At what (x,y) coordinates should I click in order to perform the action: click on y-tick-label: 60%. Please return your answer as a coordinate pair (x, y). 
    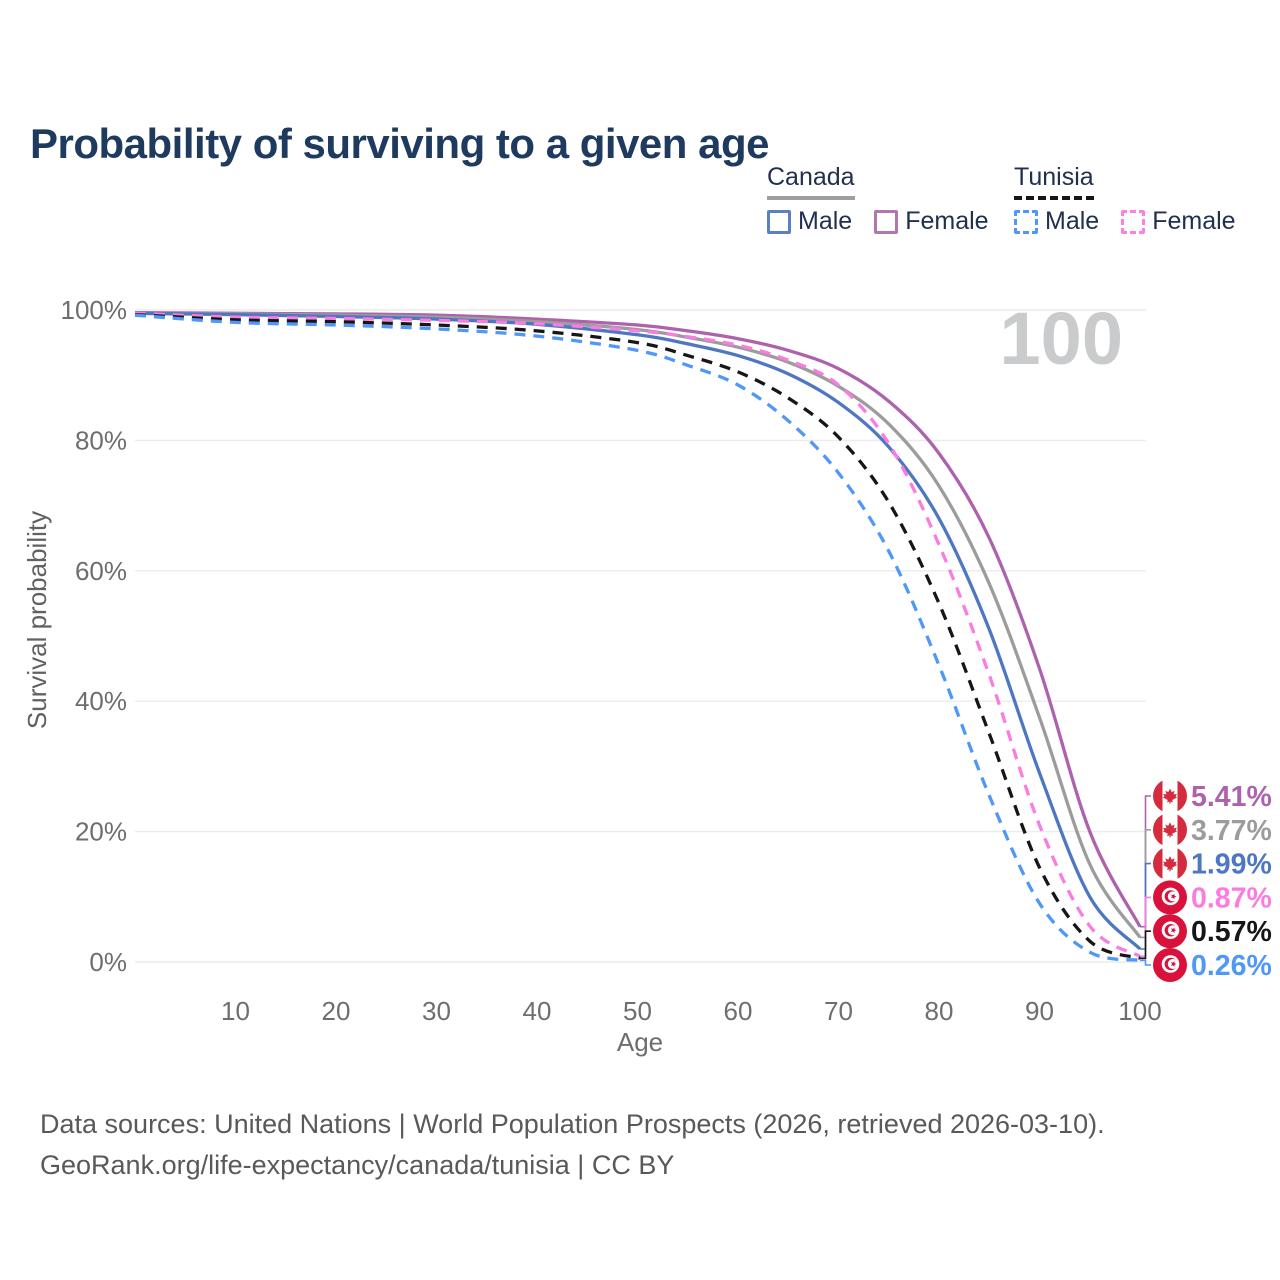
    Looking at the image, I should click on (101, 571).